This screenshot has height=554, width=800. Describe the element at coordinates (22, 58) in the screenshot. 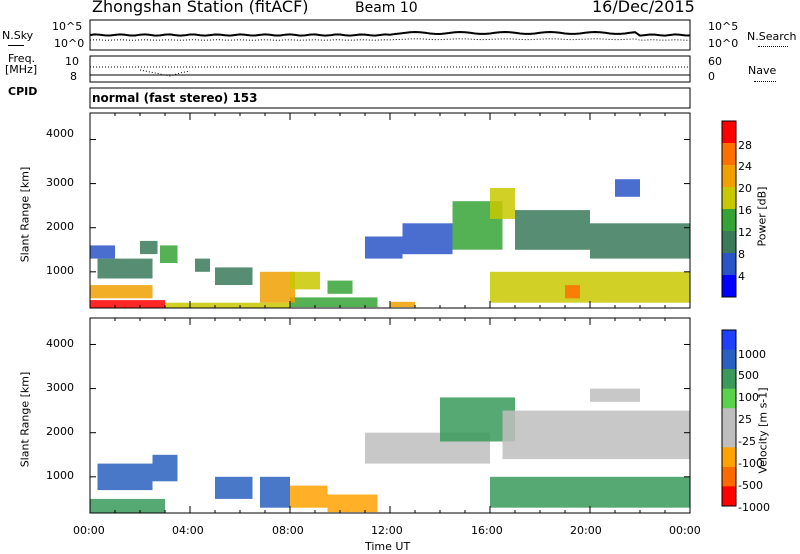

I see `freq-label-line1: Freq.` at that location.